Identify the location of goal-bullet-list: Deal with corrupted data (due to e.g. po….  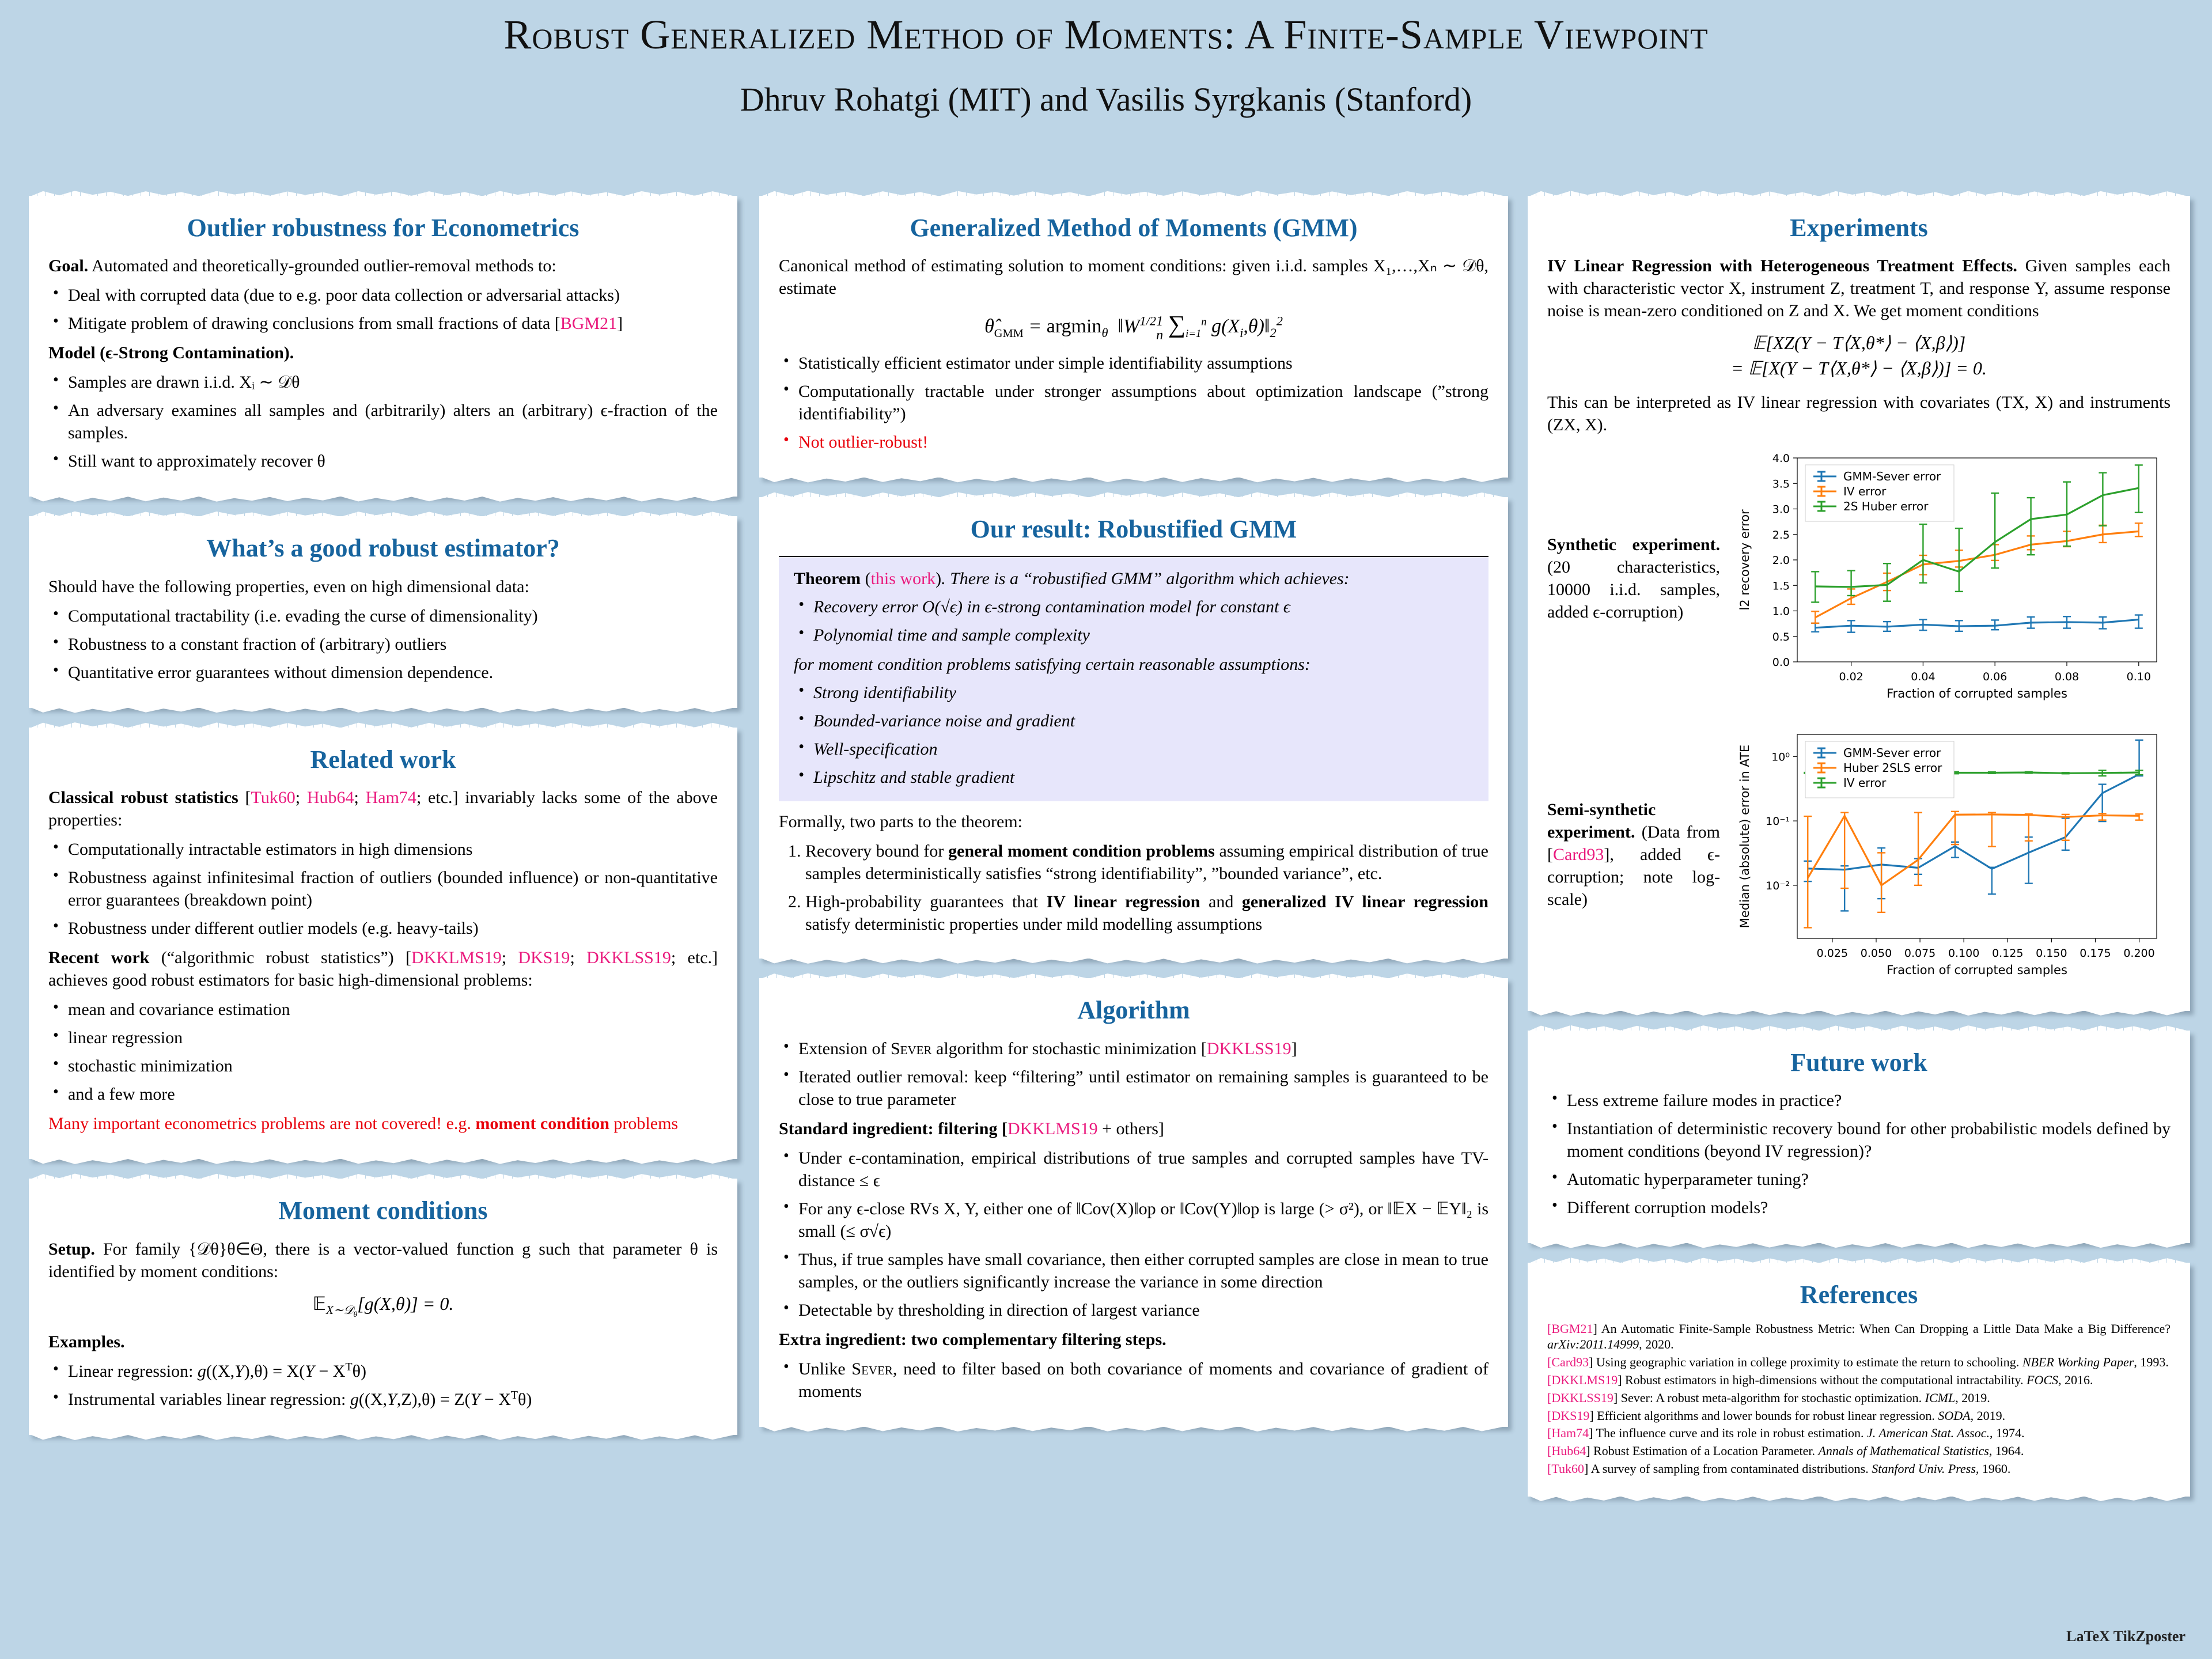
(383, 309).